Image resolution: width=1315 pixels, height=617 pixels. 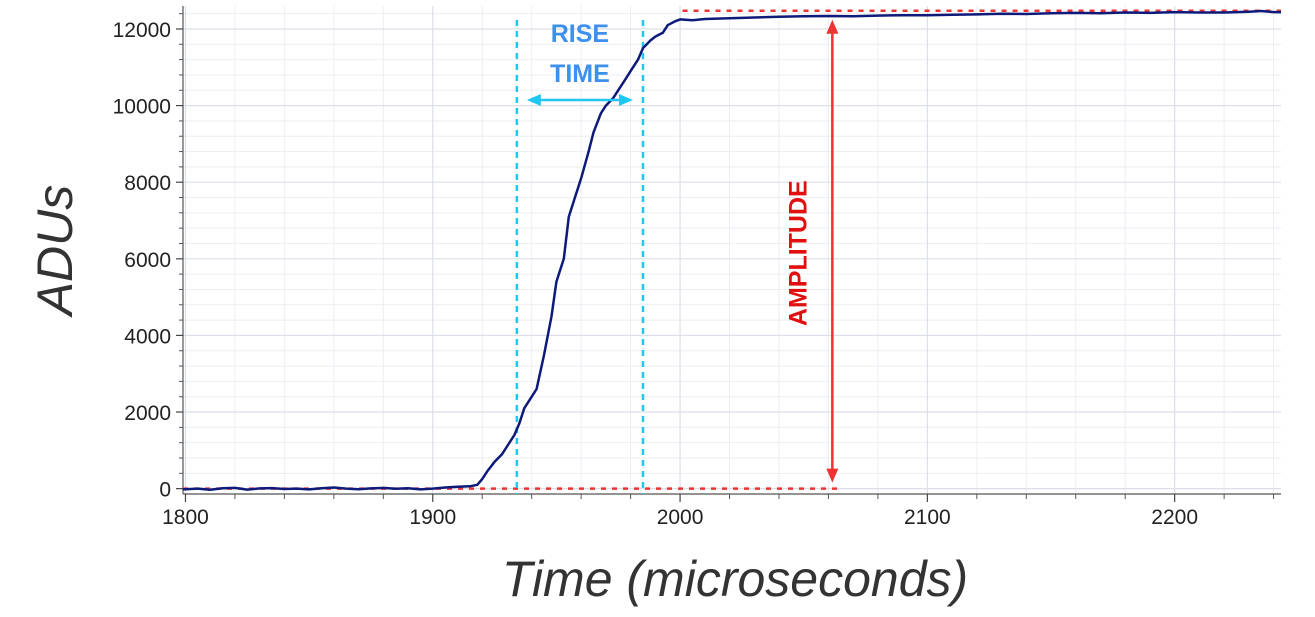 What do you see at coordinates (927, 517) in the screenshot?
I see `x-tick-label: 2100` at bounding box center [927, 517].